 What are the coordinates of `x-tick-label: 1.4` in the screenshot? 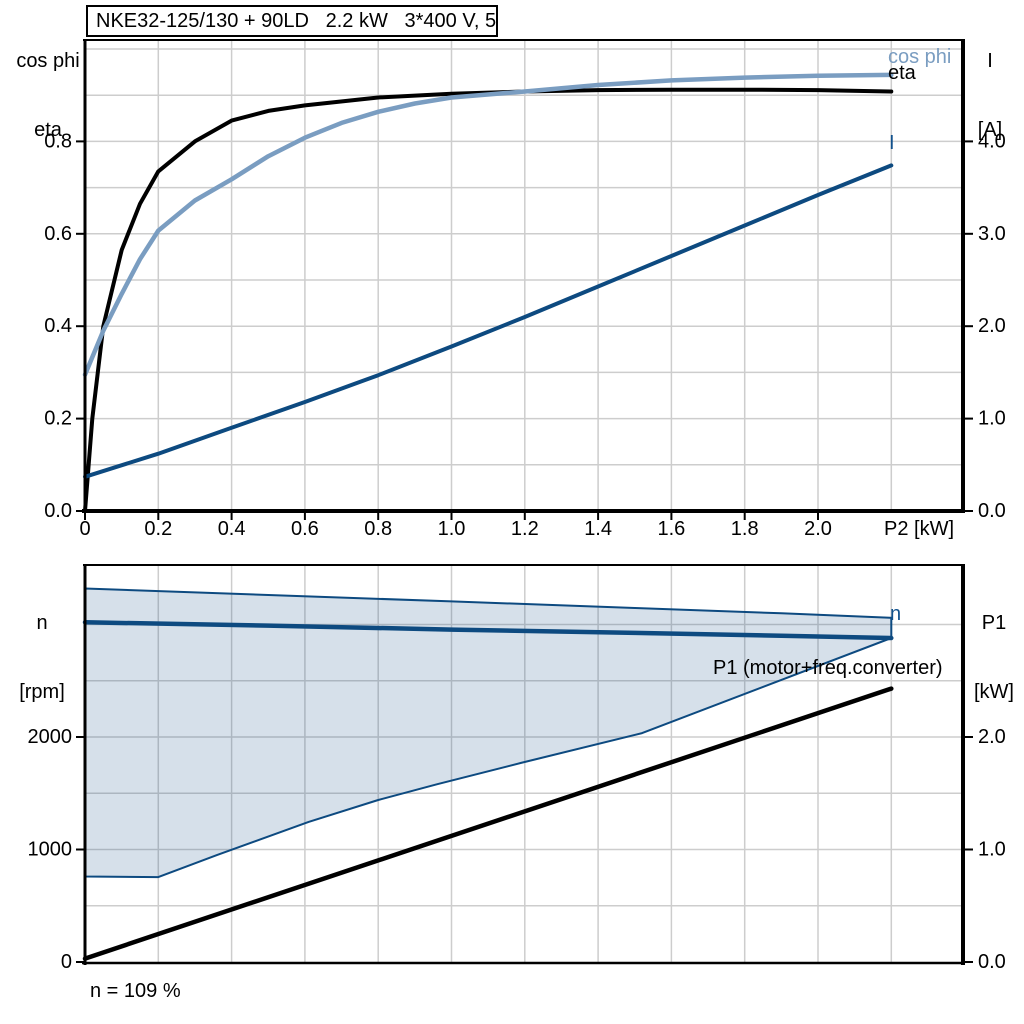 It's located at (598, 529).